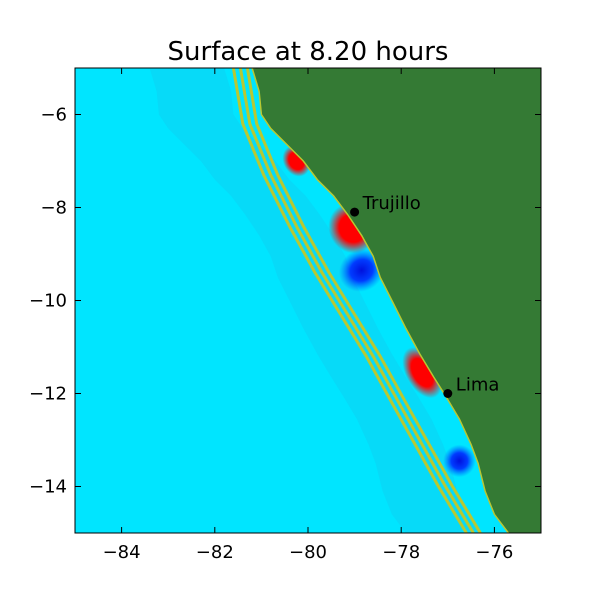  Describe the element at coordinates (215, 552) in the screenshot. I see `x-tick-label: −82` at that location.